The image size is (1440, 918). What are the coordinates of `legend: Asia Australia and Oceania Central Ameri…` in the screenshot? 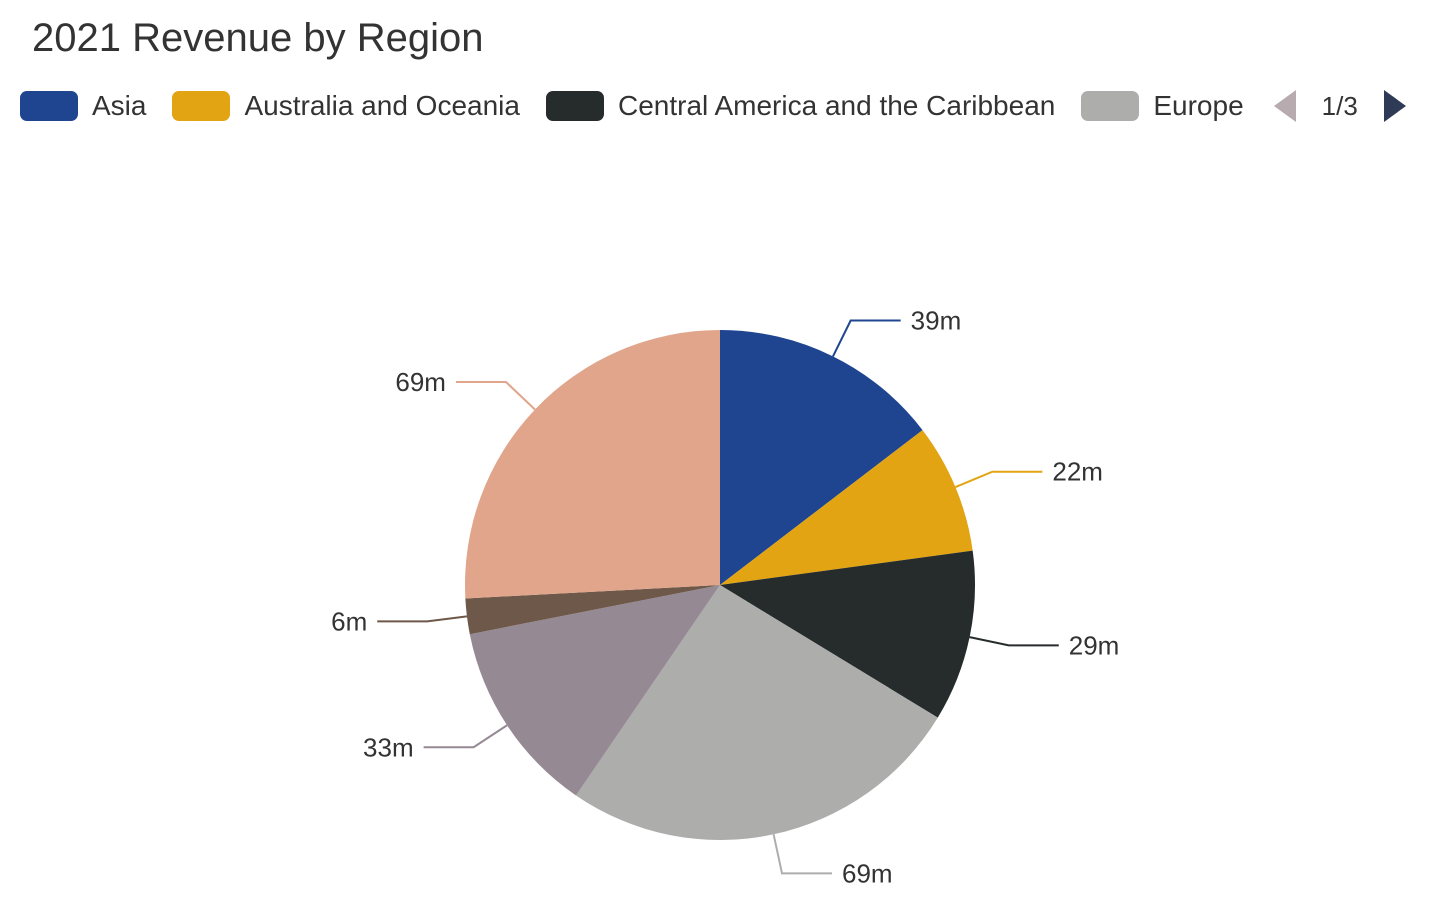 It's located at (713, 106).